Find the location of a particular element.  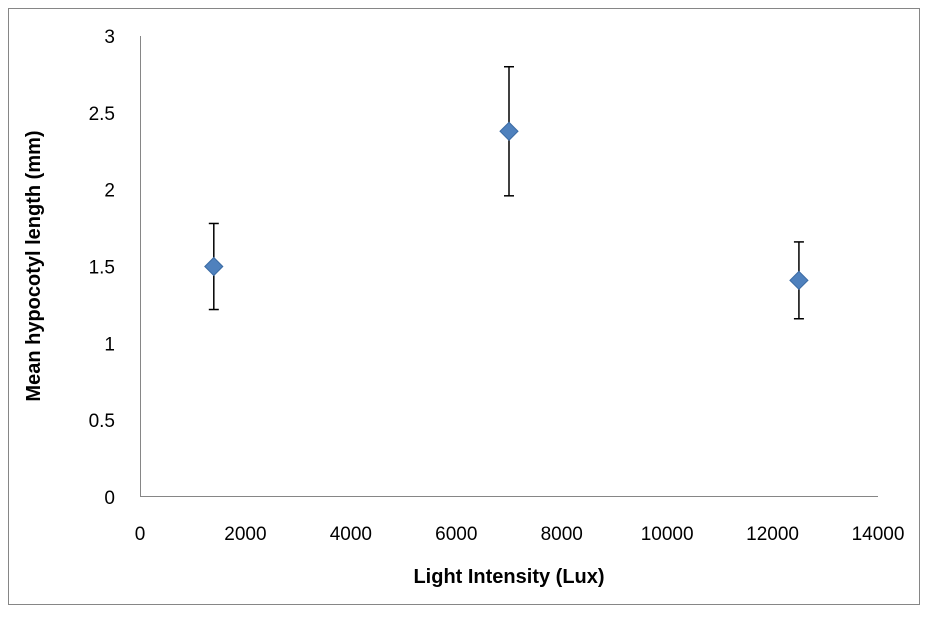

x-tick-label: 6000 is located at coordinates (456, 534).